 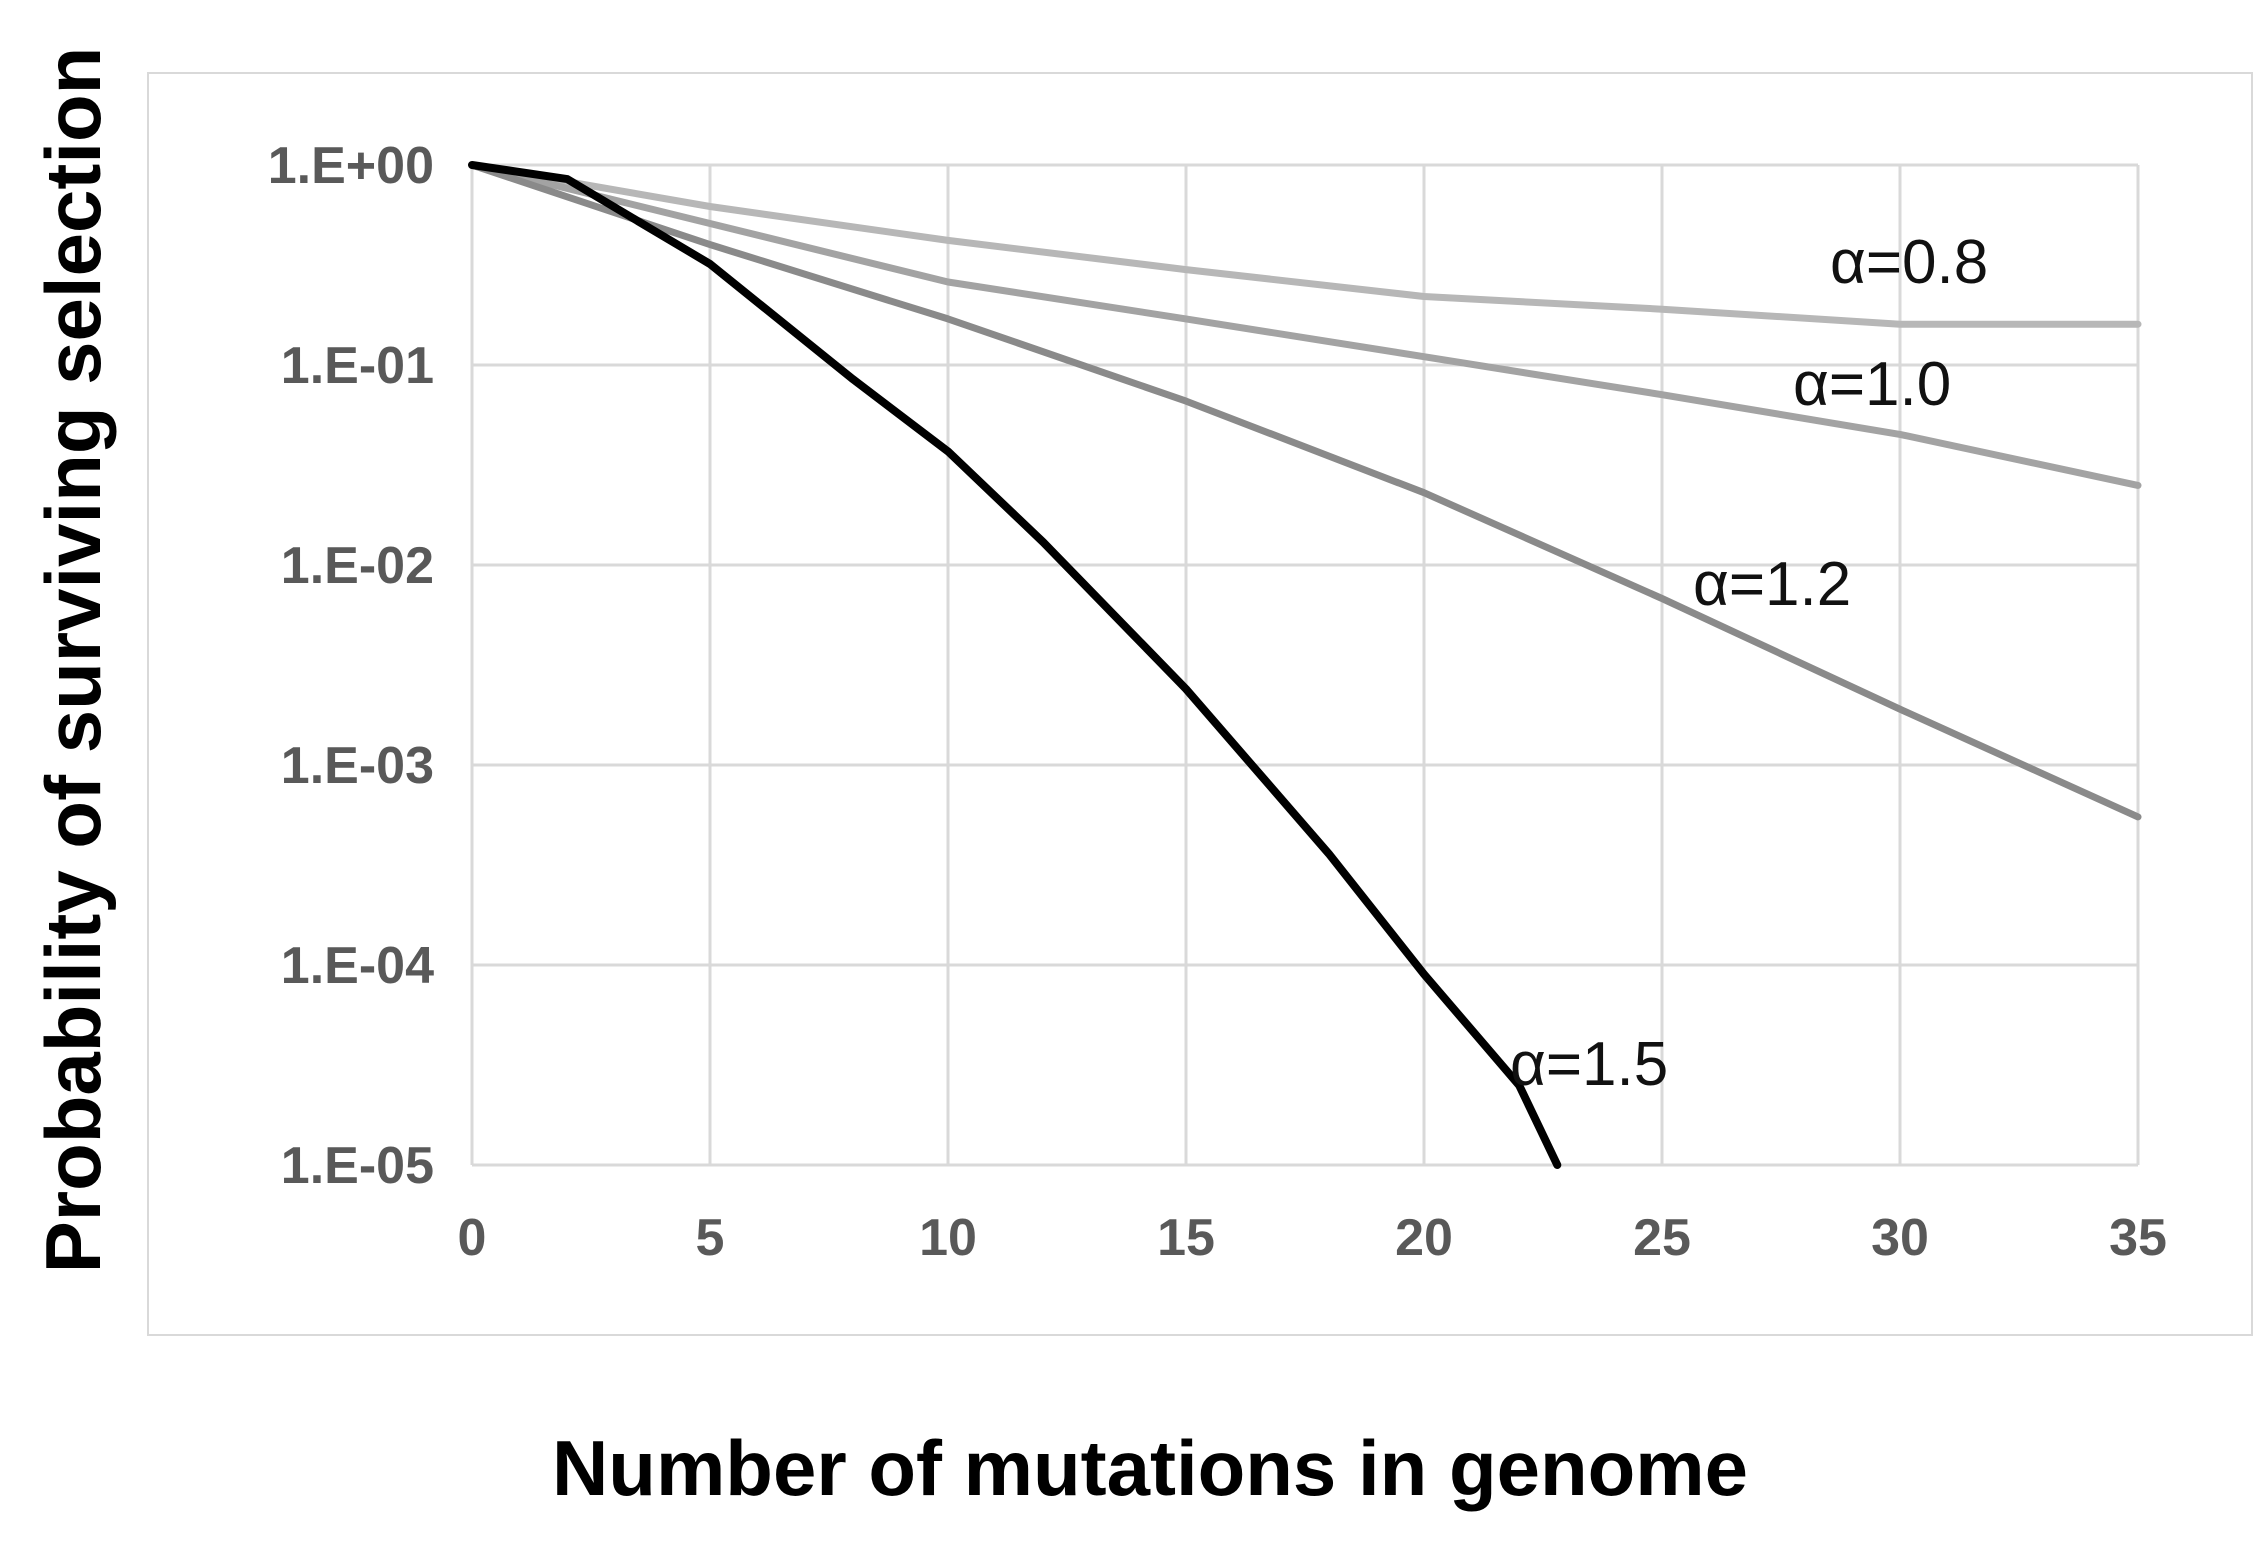 What do you see at coordinates (1312, 1238) in the screenshot?
I see `x-axis-tick-labels: 0 5 10 15 20 25 30 35` at bounding box center [1312, 1238].